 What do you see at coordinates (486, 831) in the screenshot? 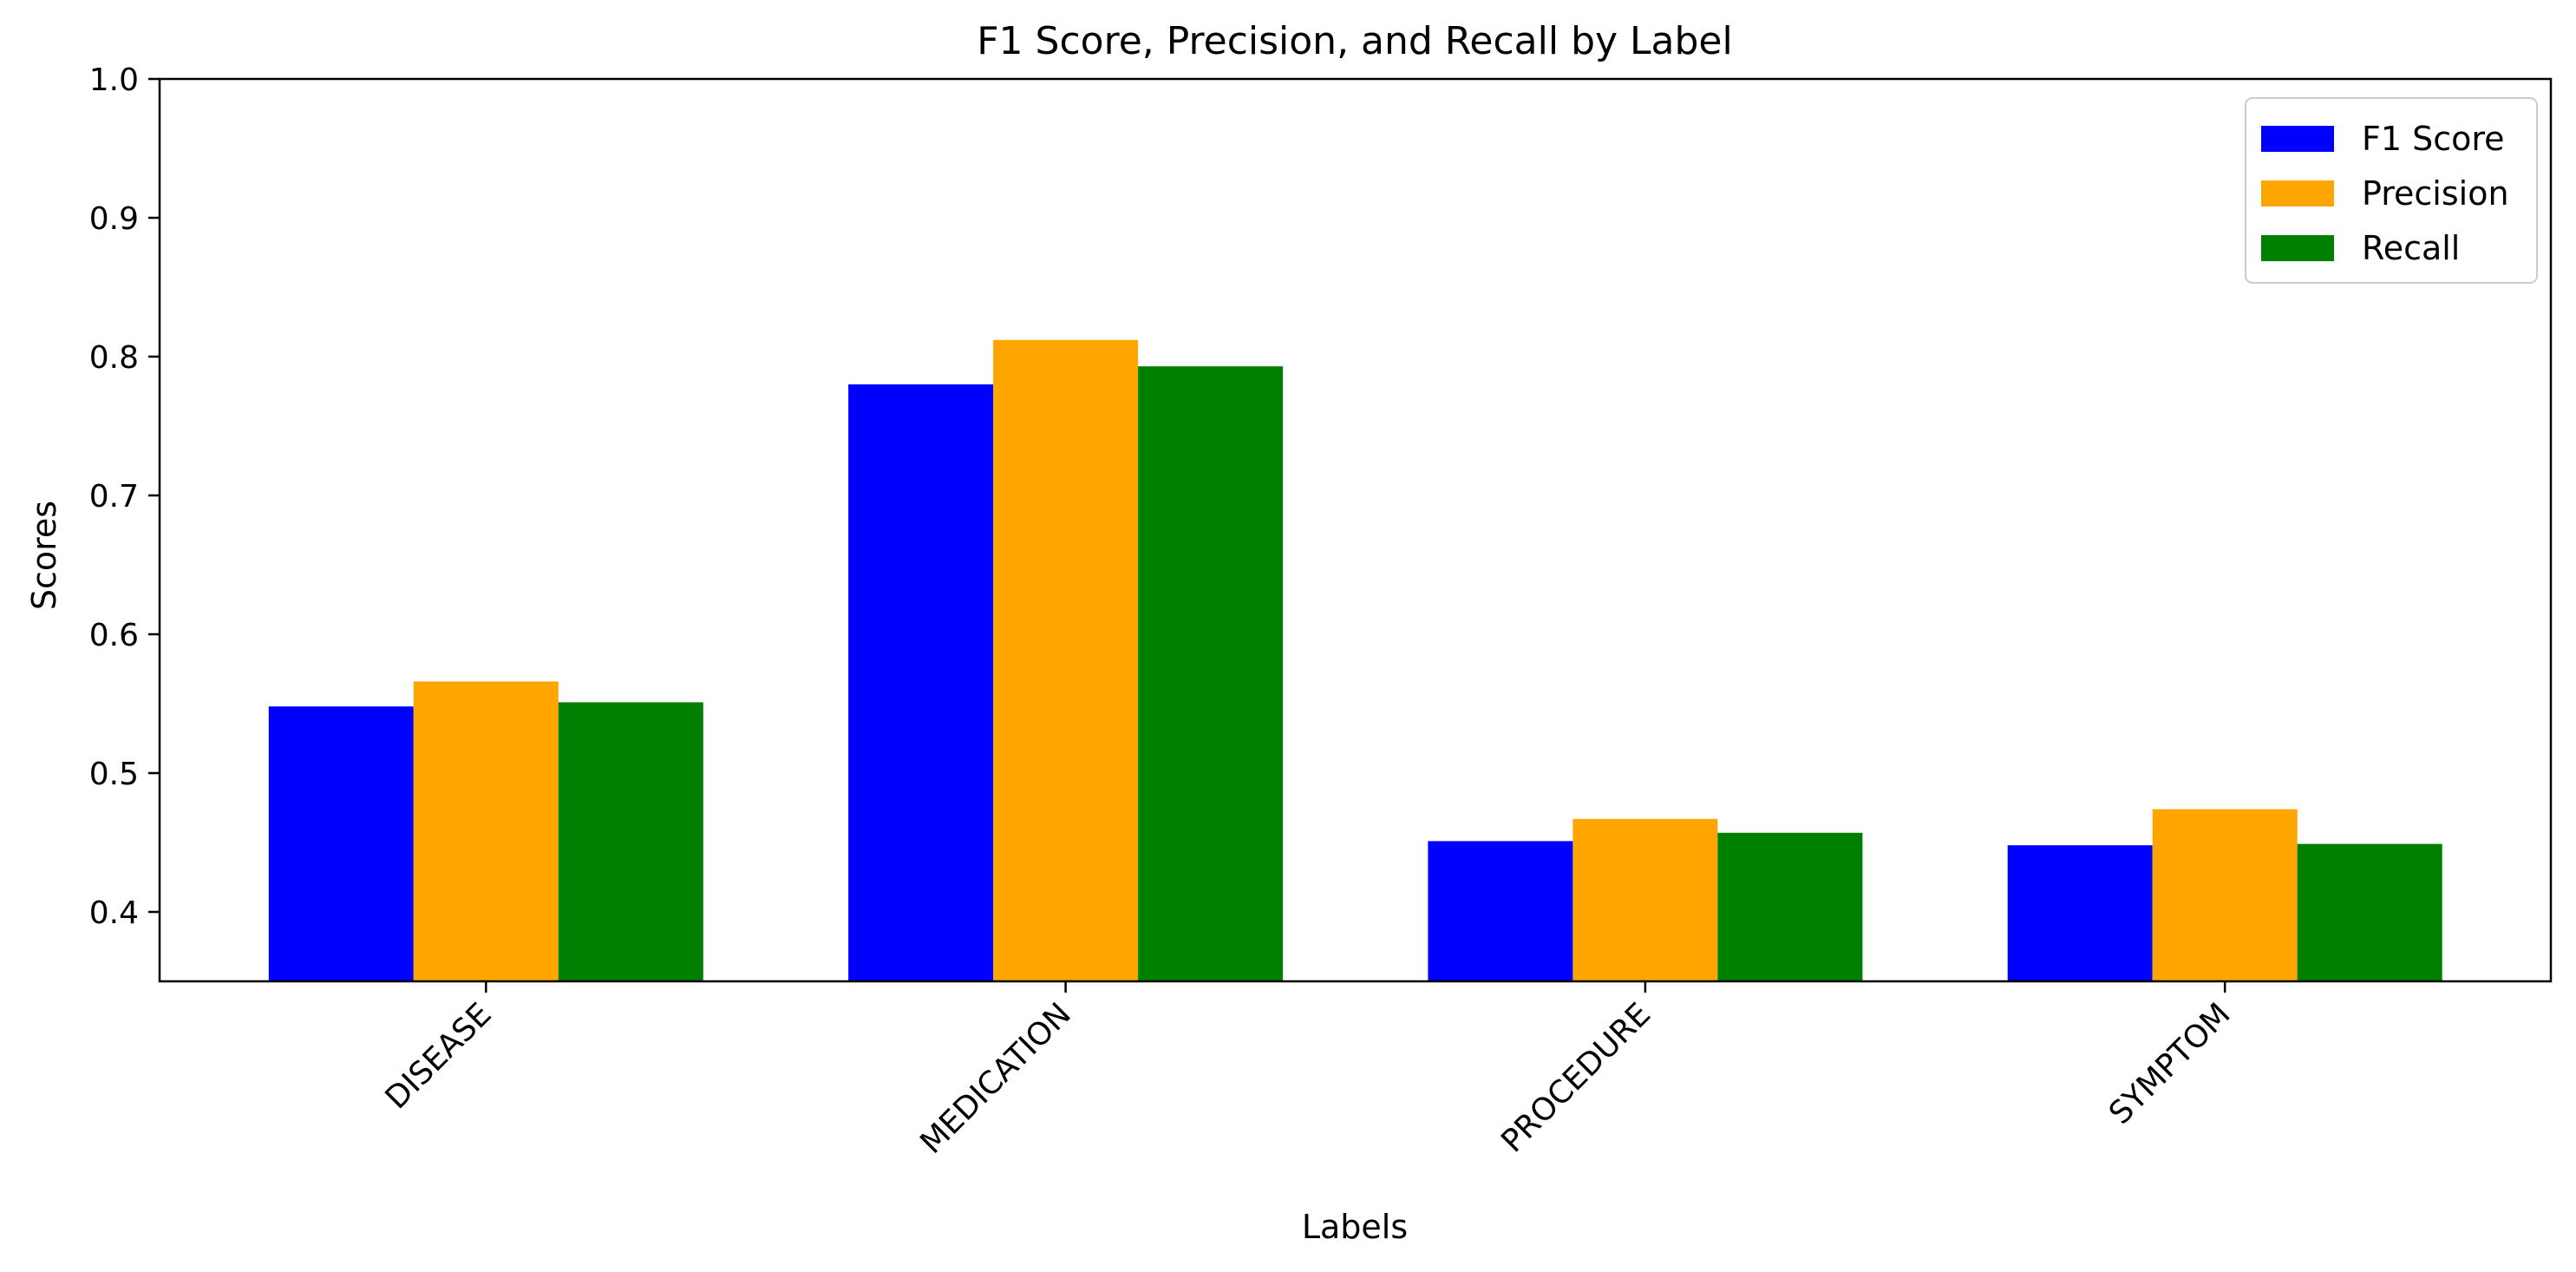
I see `bar-disease-precision` at bounding box center [486, 831].